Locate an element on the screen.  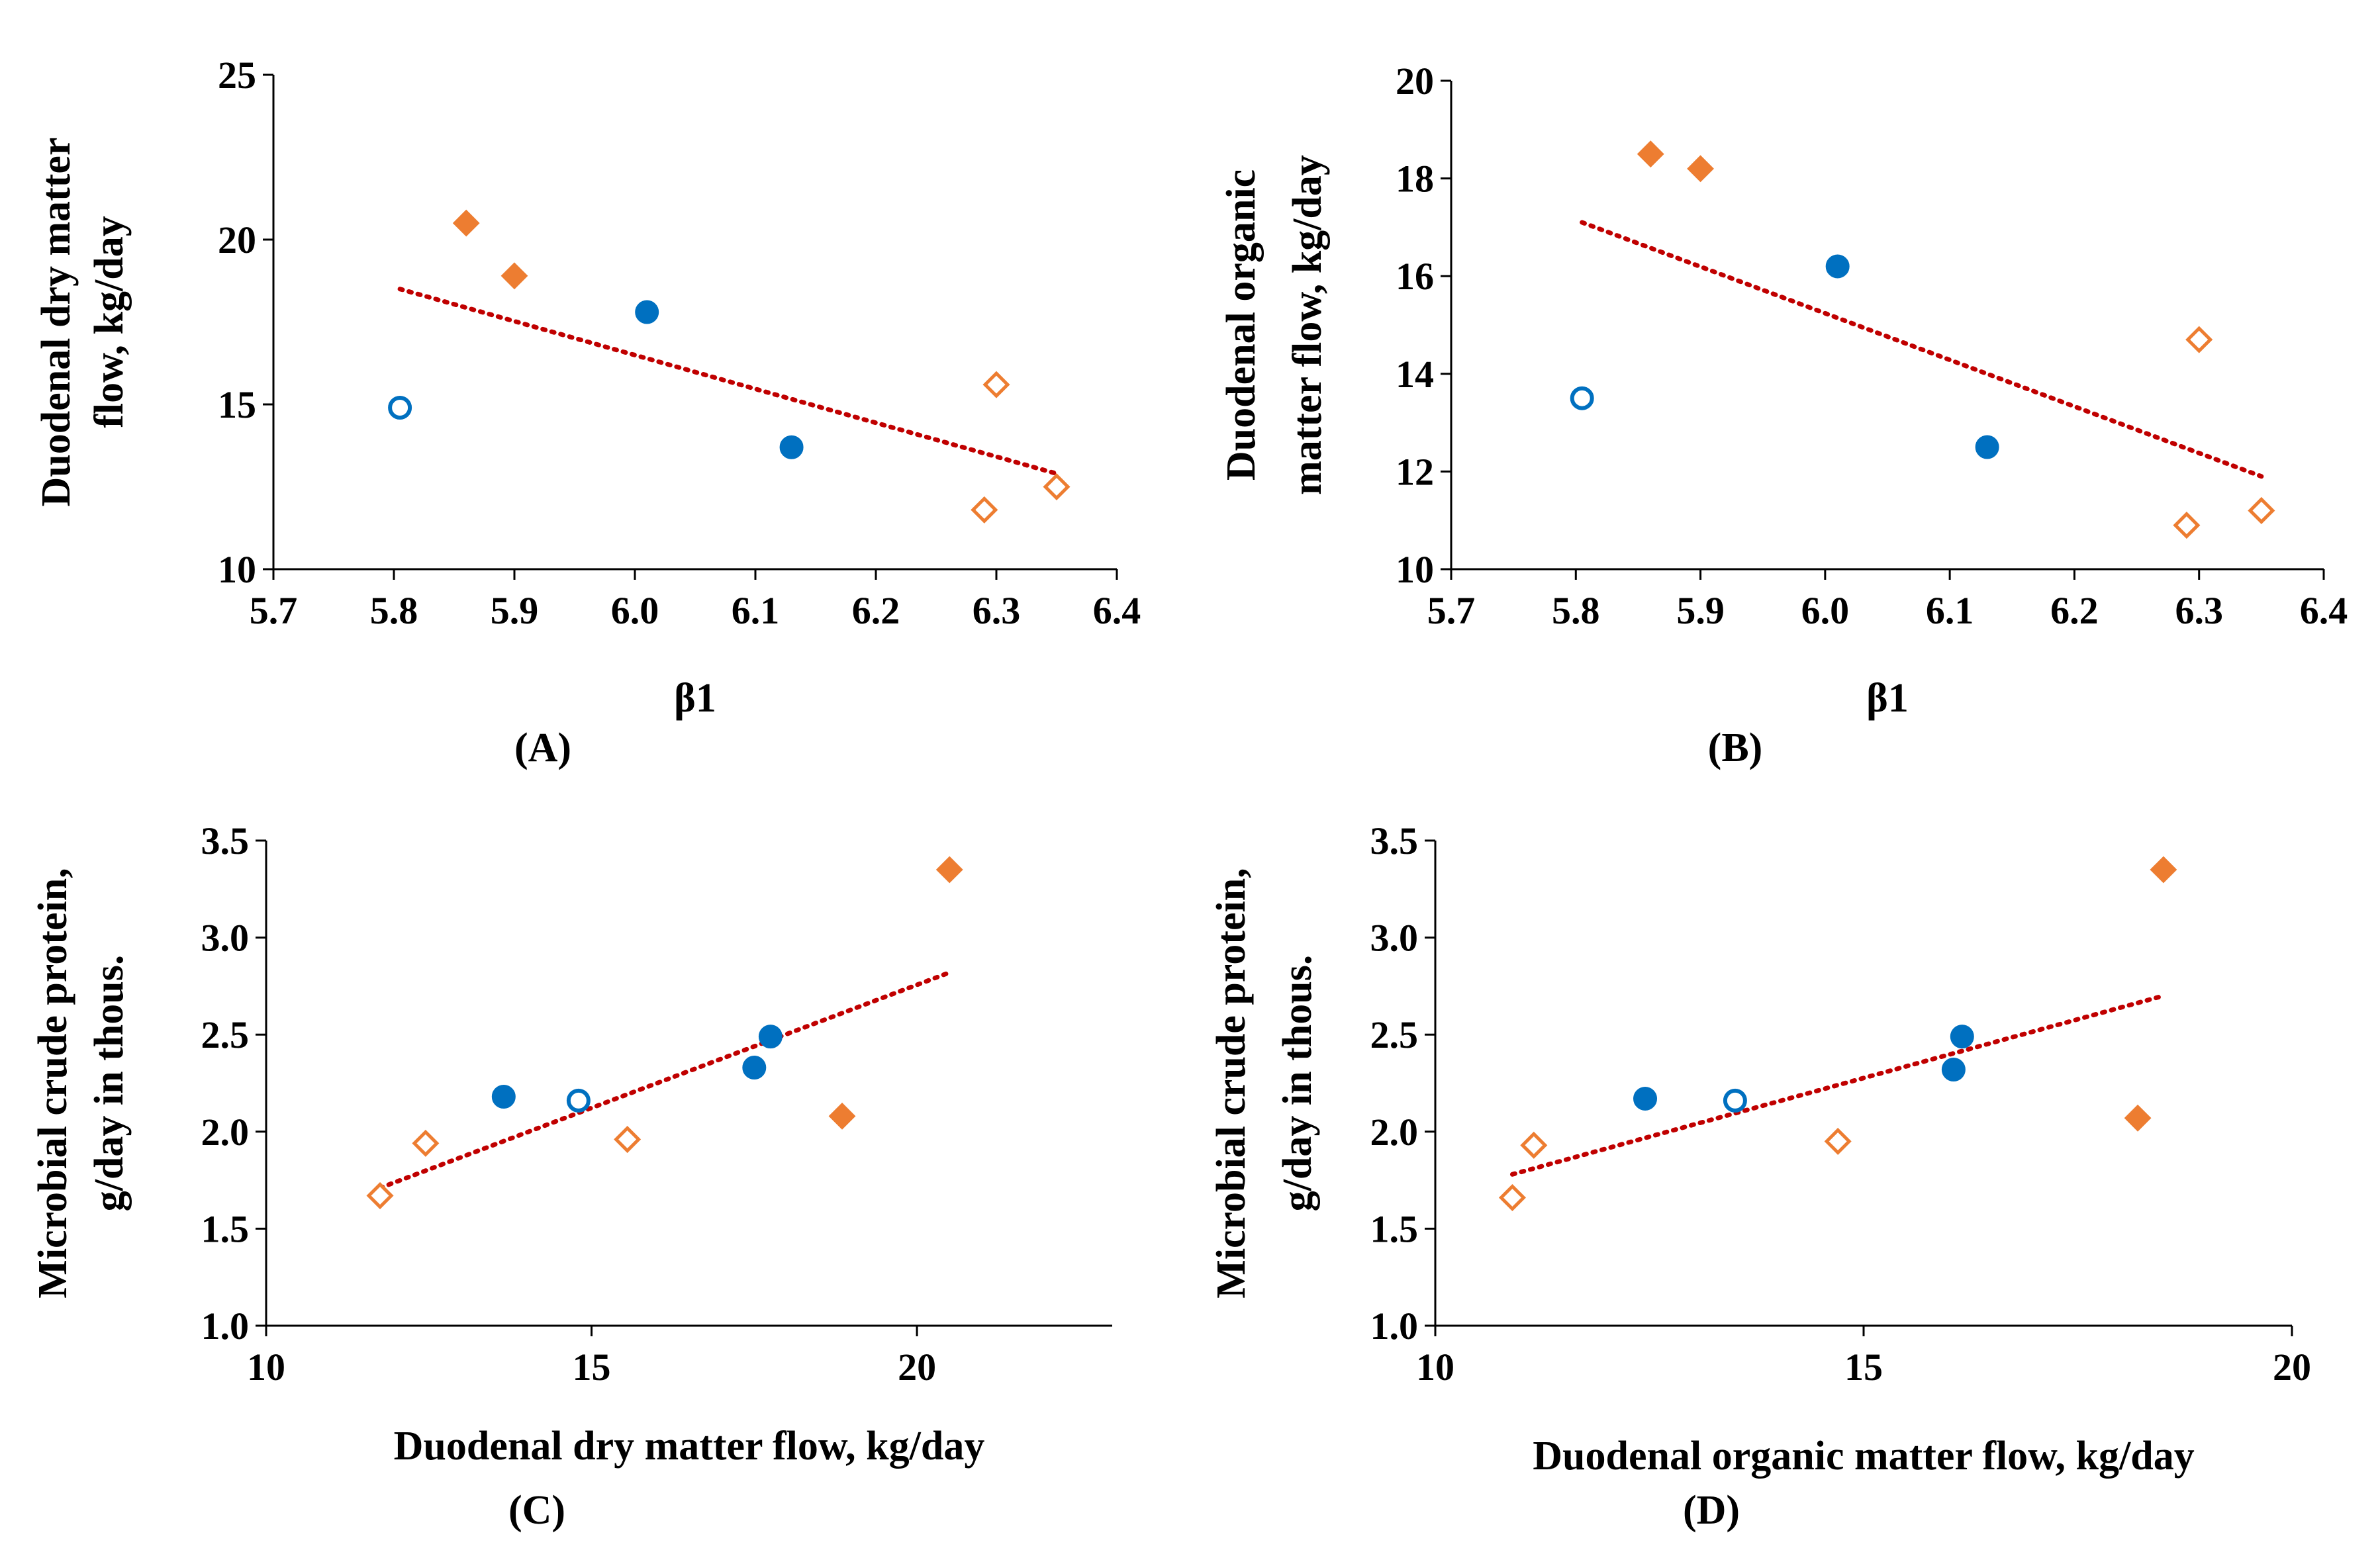
y-tick-label: 12 is located at coordinates (1415, 472).